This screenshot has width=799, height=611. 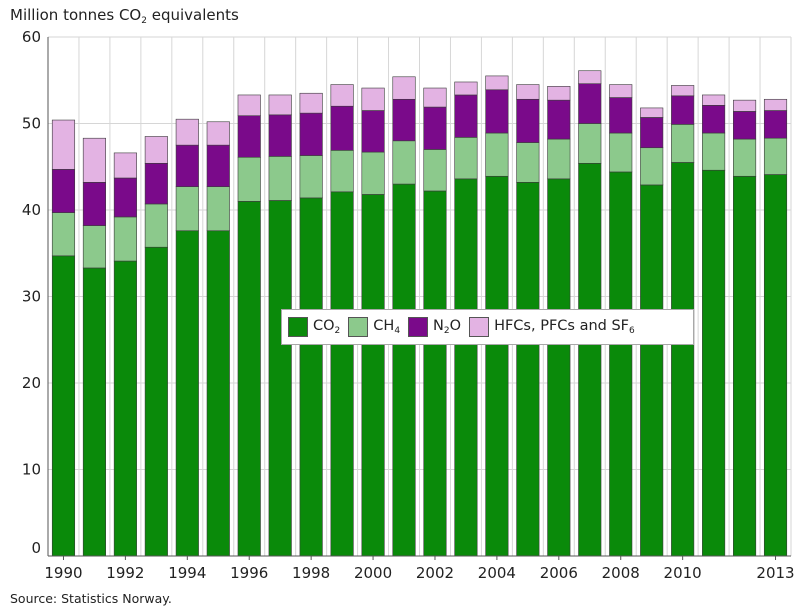 What do you see at coordinates (327, 327) in the screenshot?
I see `legend-label-co2: CO2` at bounding box center [327, 327].